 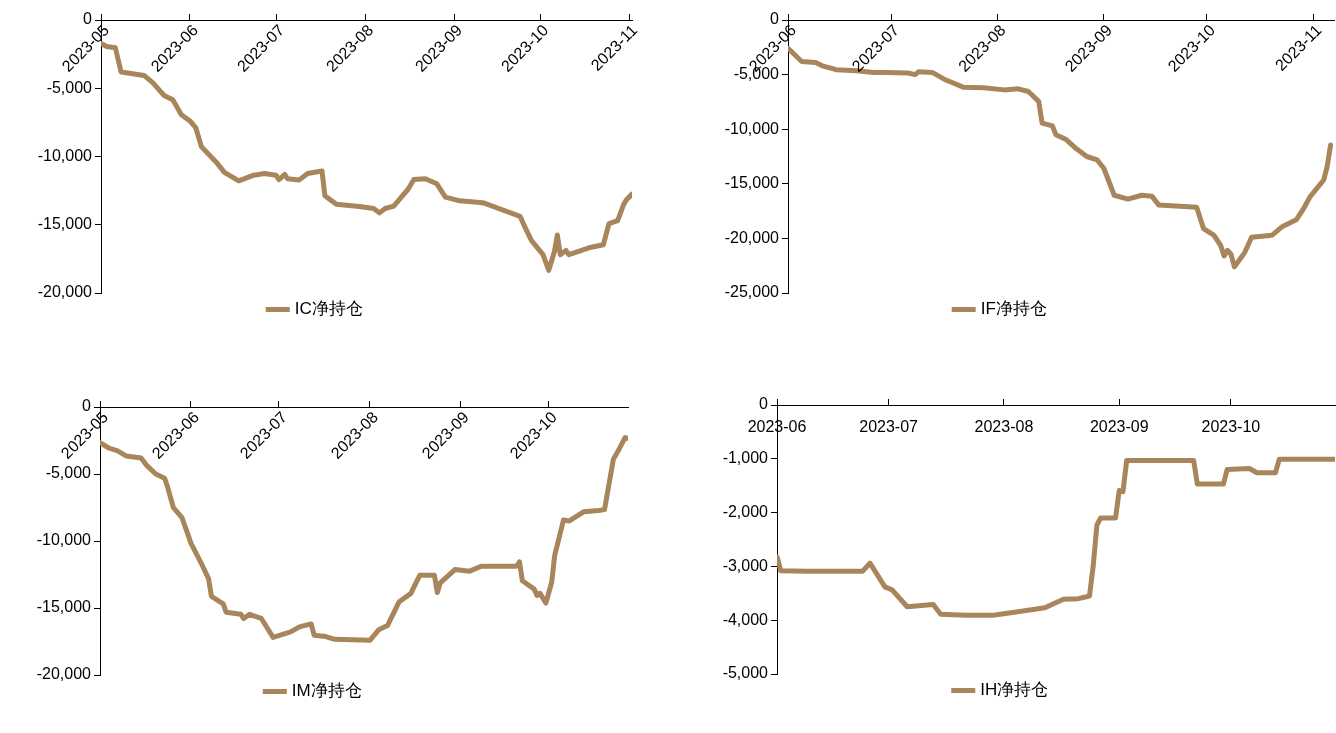 I want to click on y-tick-label: -1,000, so click(x=745, y=458).